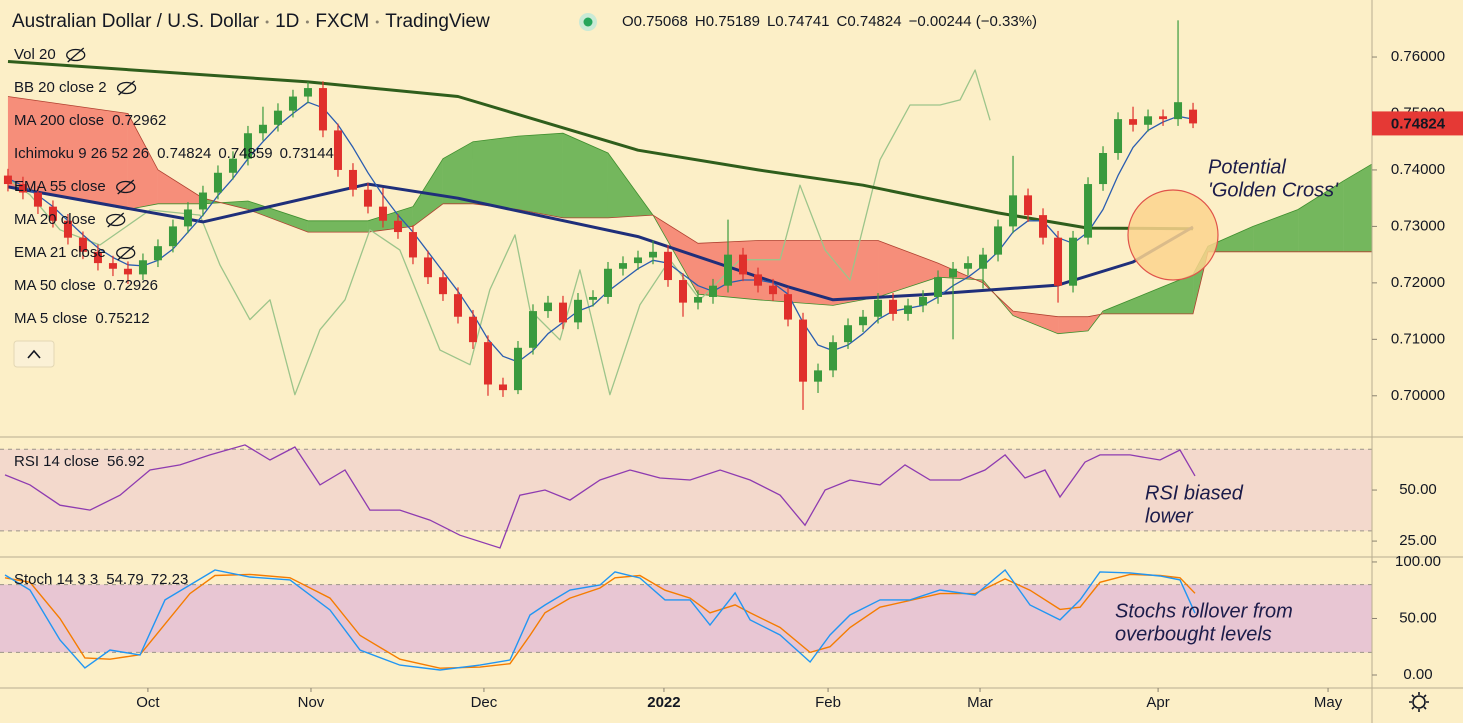 This screenshot has height=723, width=1463. Describe the element at coordinates (56, 461) in the screenshot. I see `rsi-legend: RSI 14 close` at that location.